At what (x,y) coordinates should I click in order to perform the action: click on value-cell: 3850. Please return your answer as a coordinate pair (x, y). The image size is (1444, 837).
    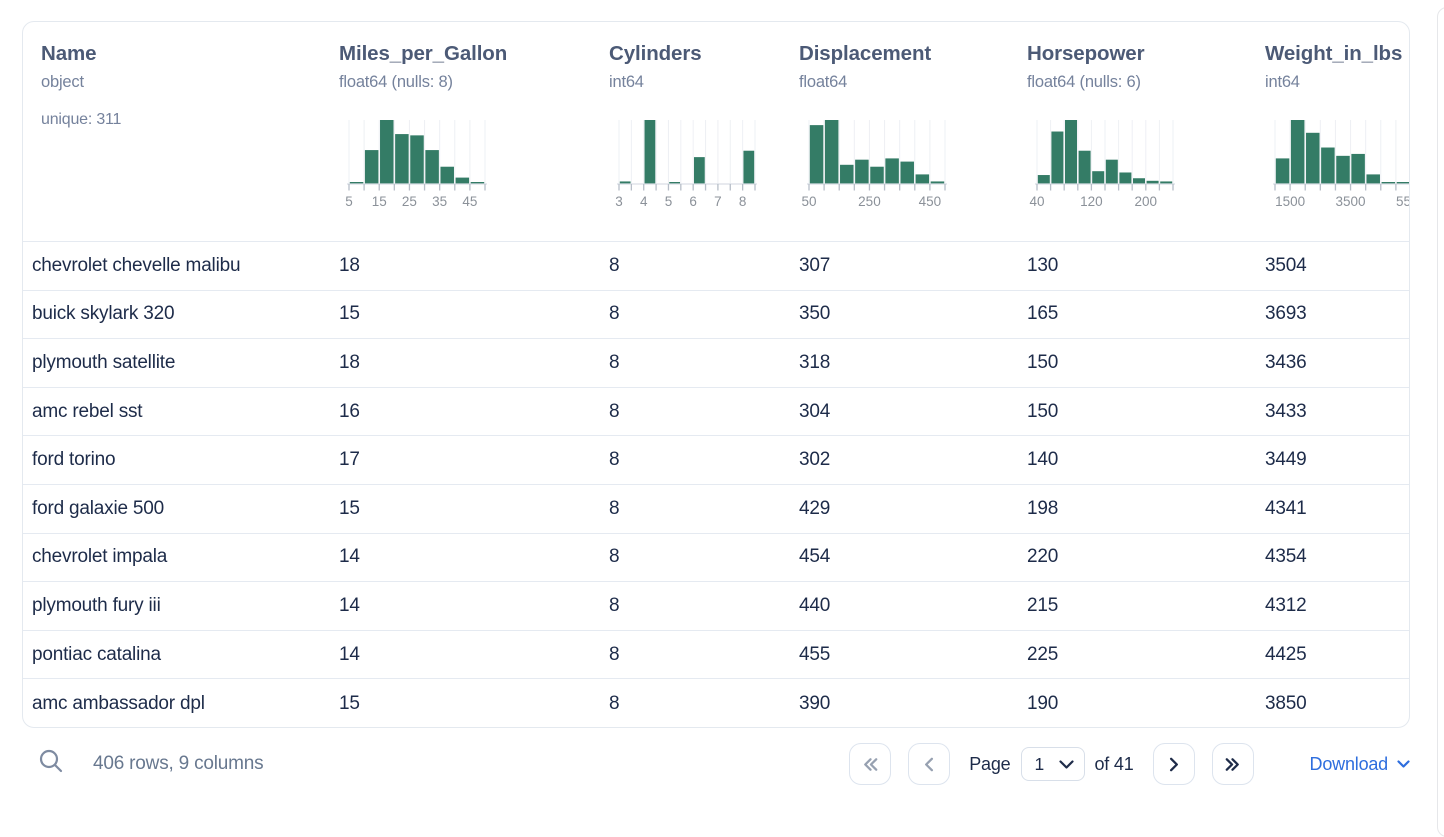
    Looking at the image, I should click on (1286, 703).